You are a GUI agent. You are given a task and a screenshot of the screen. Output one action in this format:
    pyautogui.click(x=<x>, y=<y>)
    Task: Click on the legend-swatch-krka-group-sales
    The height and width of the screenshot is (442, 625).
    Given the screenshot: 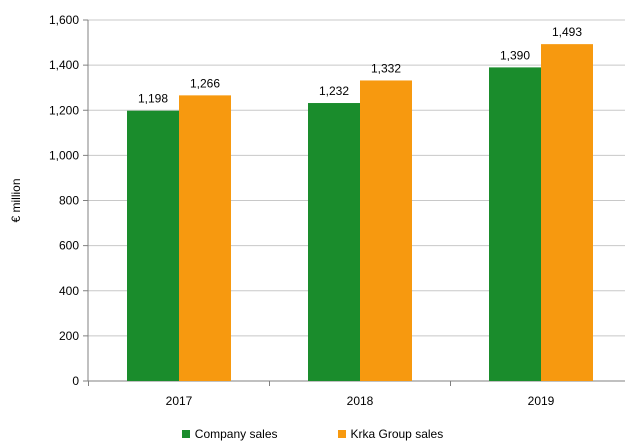 What is the action you would take?
    pyautogui.click(x=341, y=434)
    